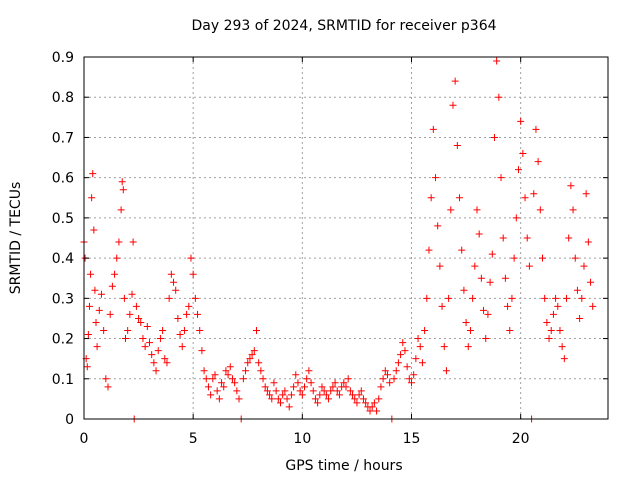 This screenshot has width=640, height=480. I want to click on x-tick-label: 0, so click(84, 439).